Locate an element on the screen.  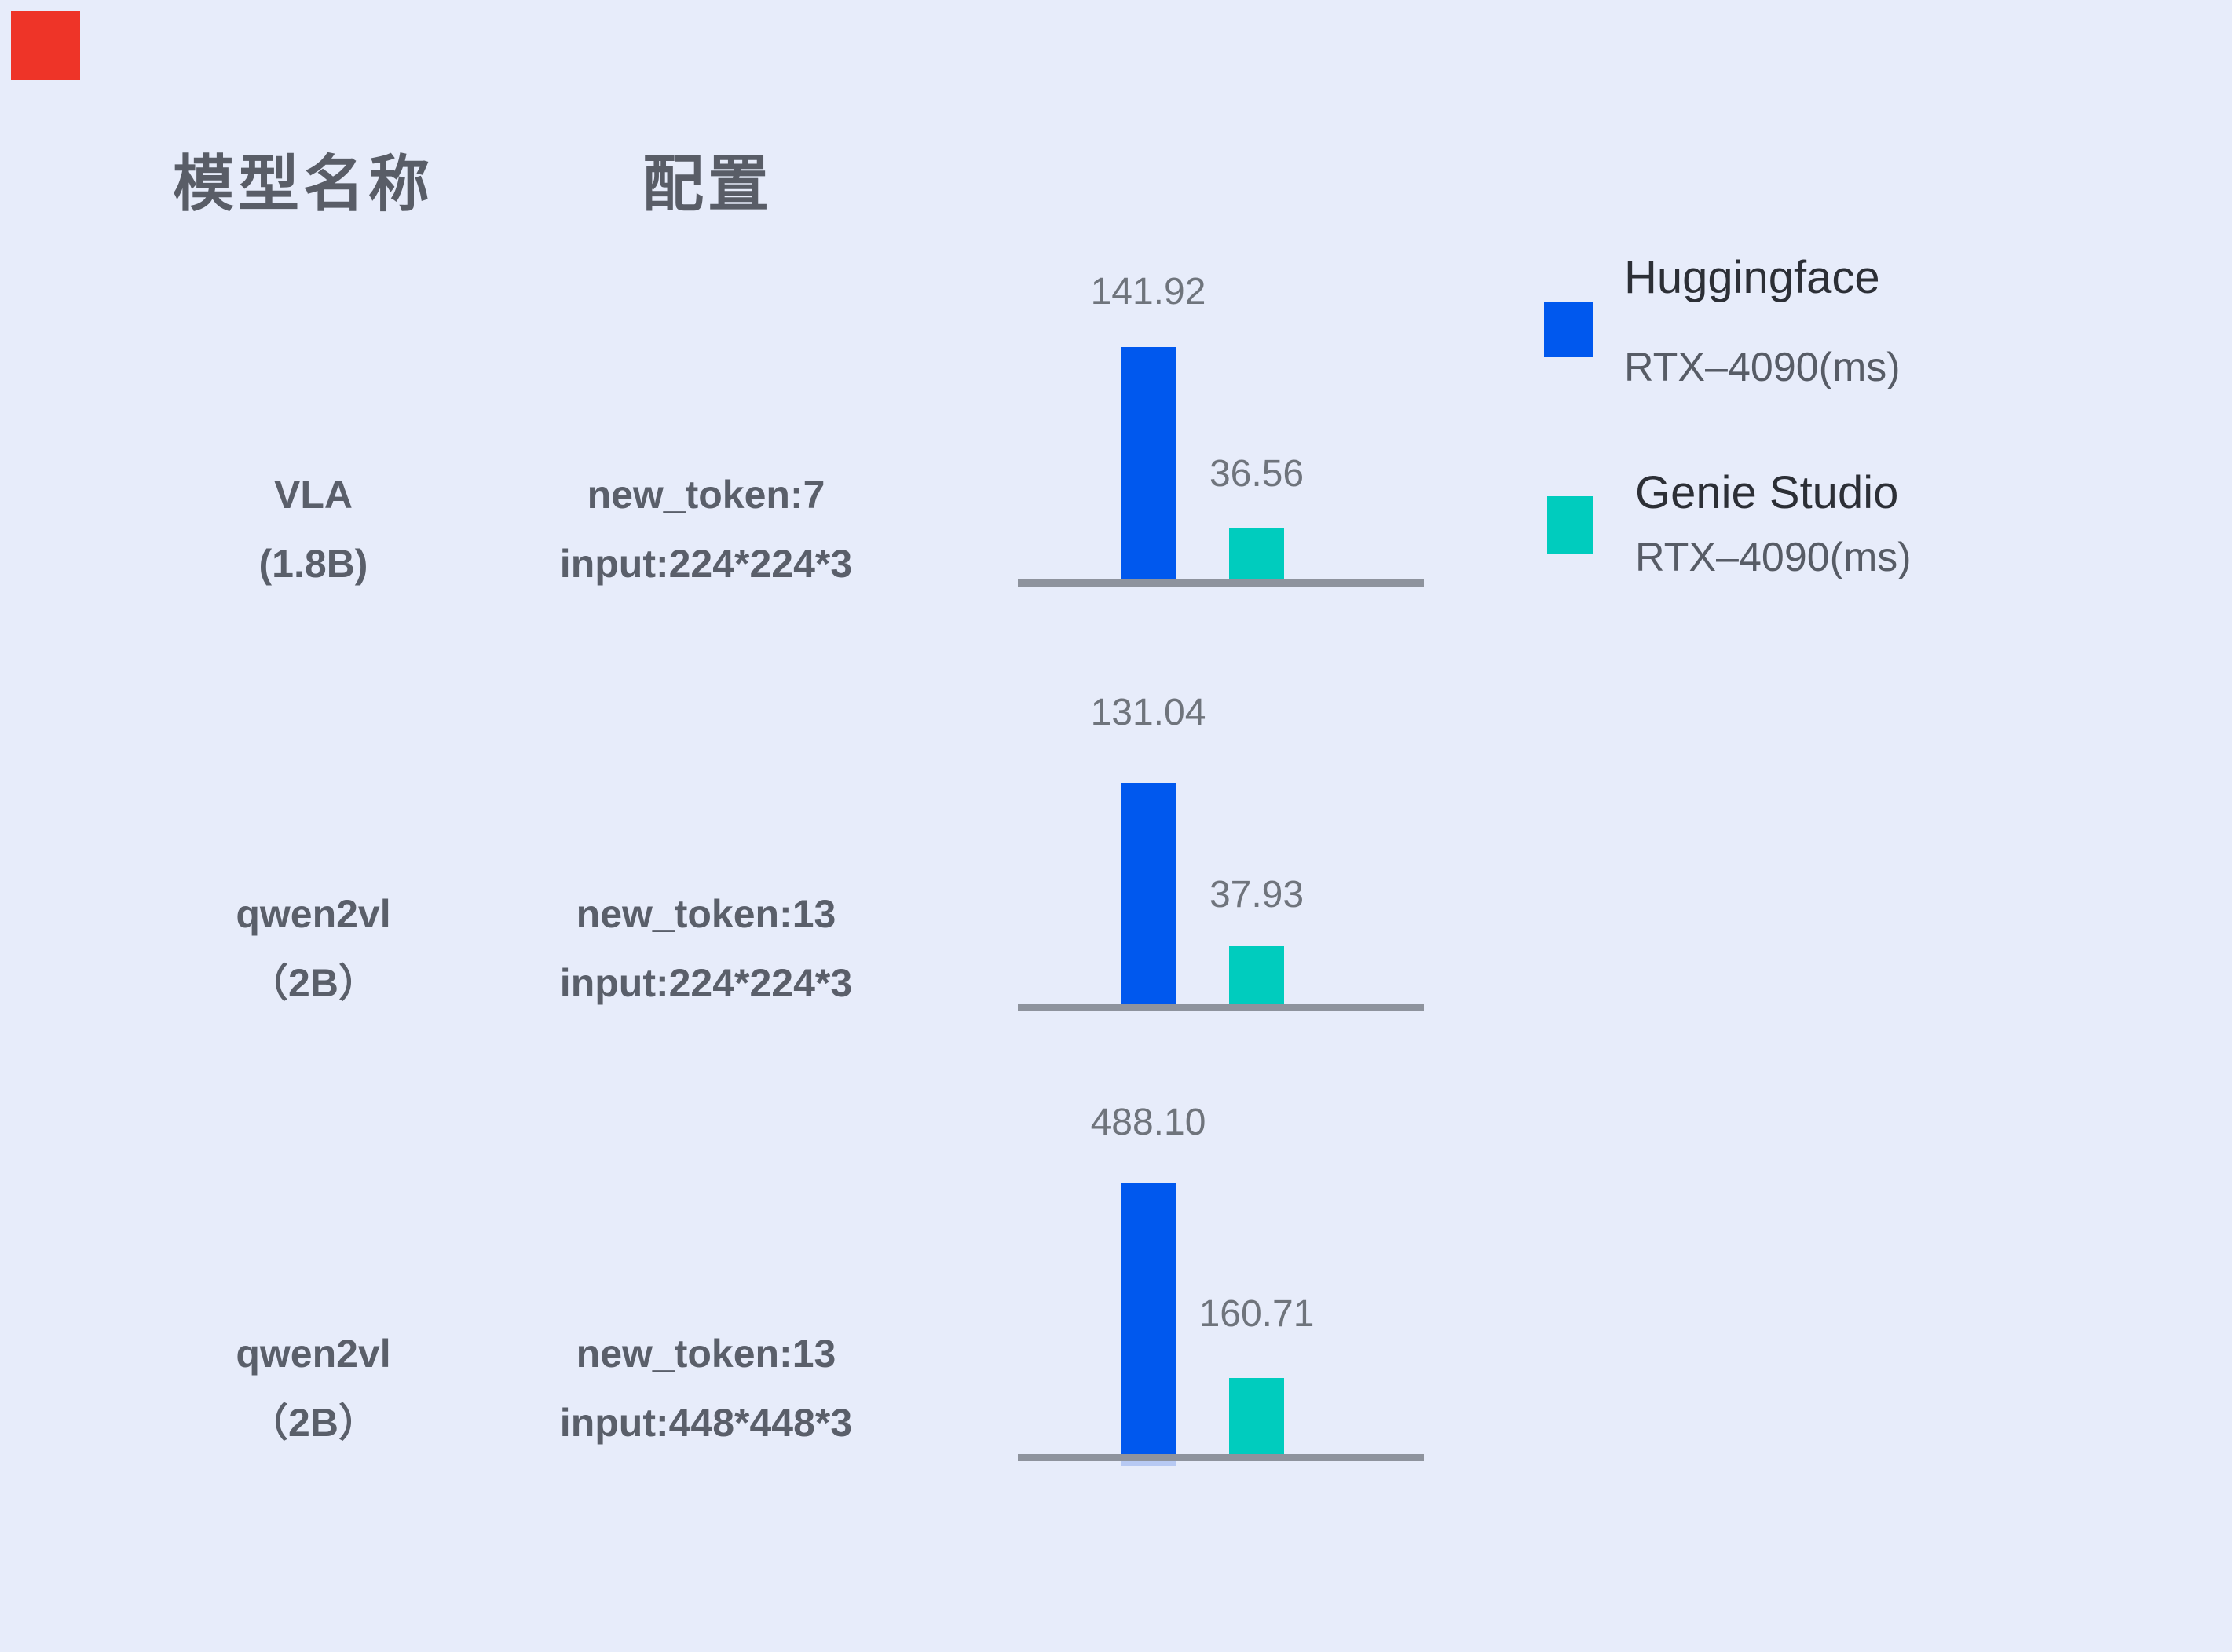
genie-studio-value-label: 36.56 is located at coordinates (1256, 474).